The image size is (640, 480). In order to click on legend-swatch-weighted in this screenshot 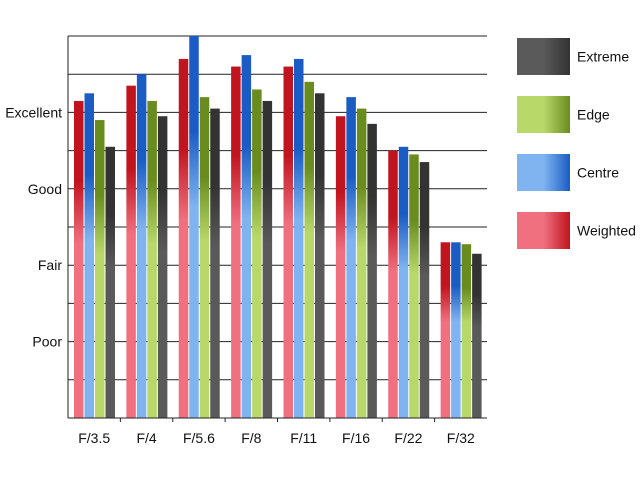, I will do `click(543, 230)`.